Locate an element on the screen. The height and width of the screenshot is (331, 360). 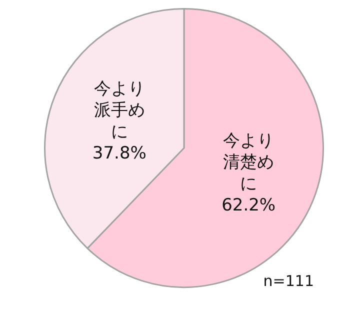
data-label: 37.8% is located at coordinates (119, 154).